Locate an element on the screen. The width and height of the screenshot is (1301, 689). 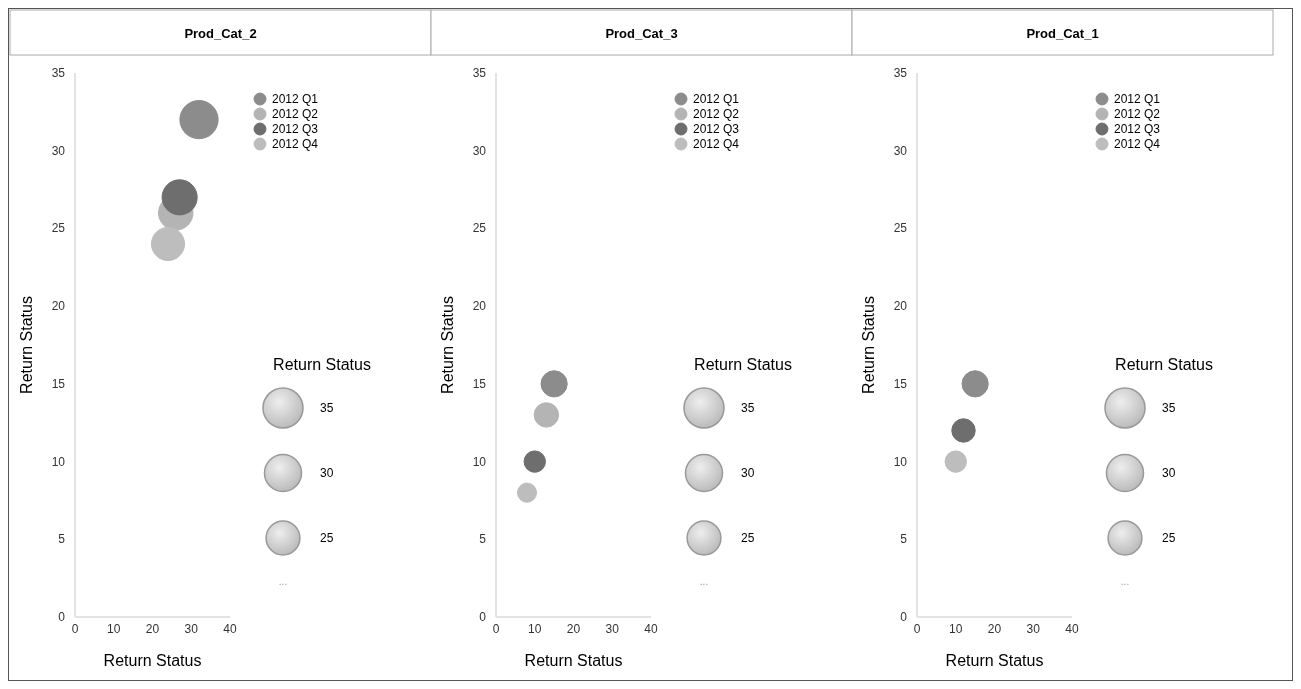
chart-title: Prod_Cat_1 is located at coordinates (1062, 33).